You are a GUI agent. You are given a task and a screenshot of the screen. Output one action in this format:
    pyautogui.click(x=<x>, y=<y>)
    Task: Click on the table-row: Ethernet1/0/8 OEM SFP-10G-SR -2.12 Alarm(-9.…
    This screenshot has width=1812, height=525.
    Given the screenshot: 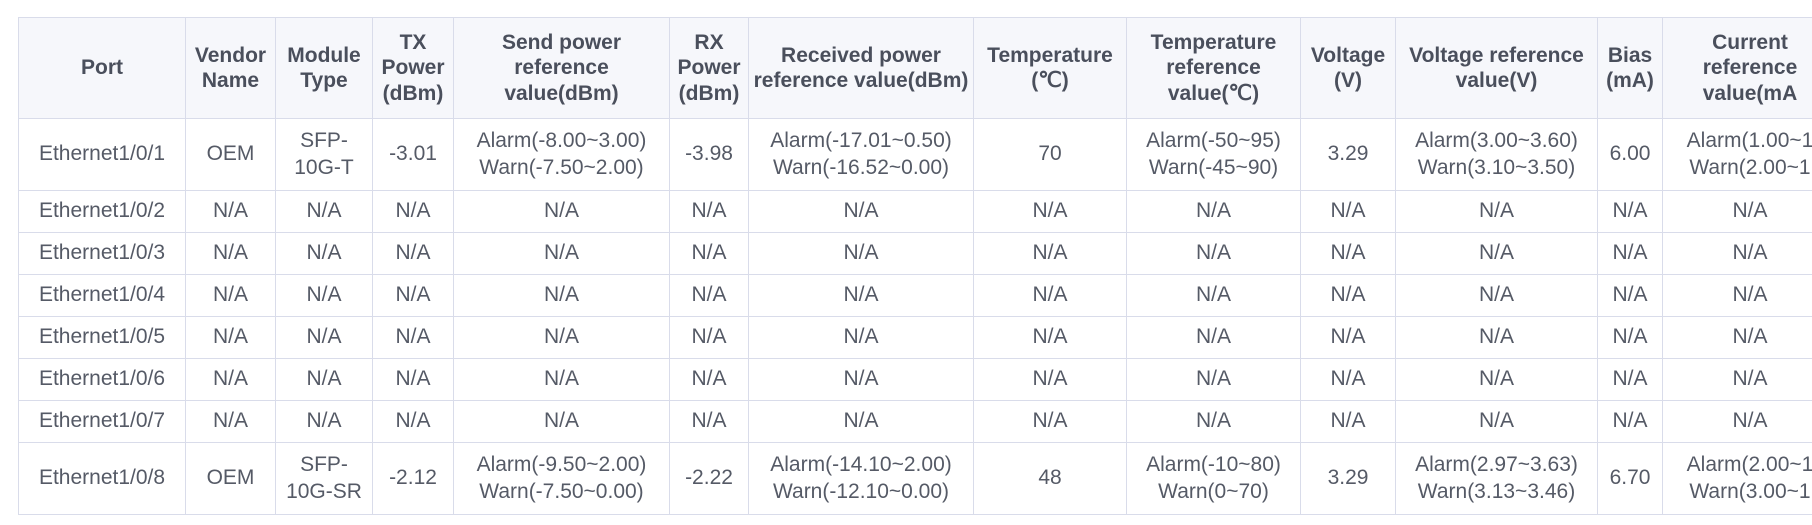 What is the action you would take?
    pyautogui.click(x=915, y=478)
    